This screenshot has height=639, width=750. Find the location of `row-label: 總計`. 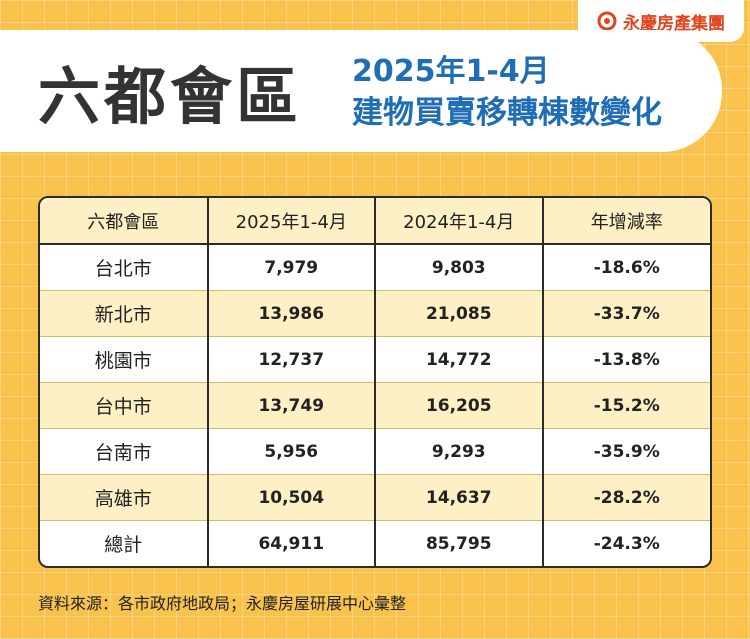

row-label: 總計 is located at coordinates (124, 543).